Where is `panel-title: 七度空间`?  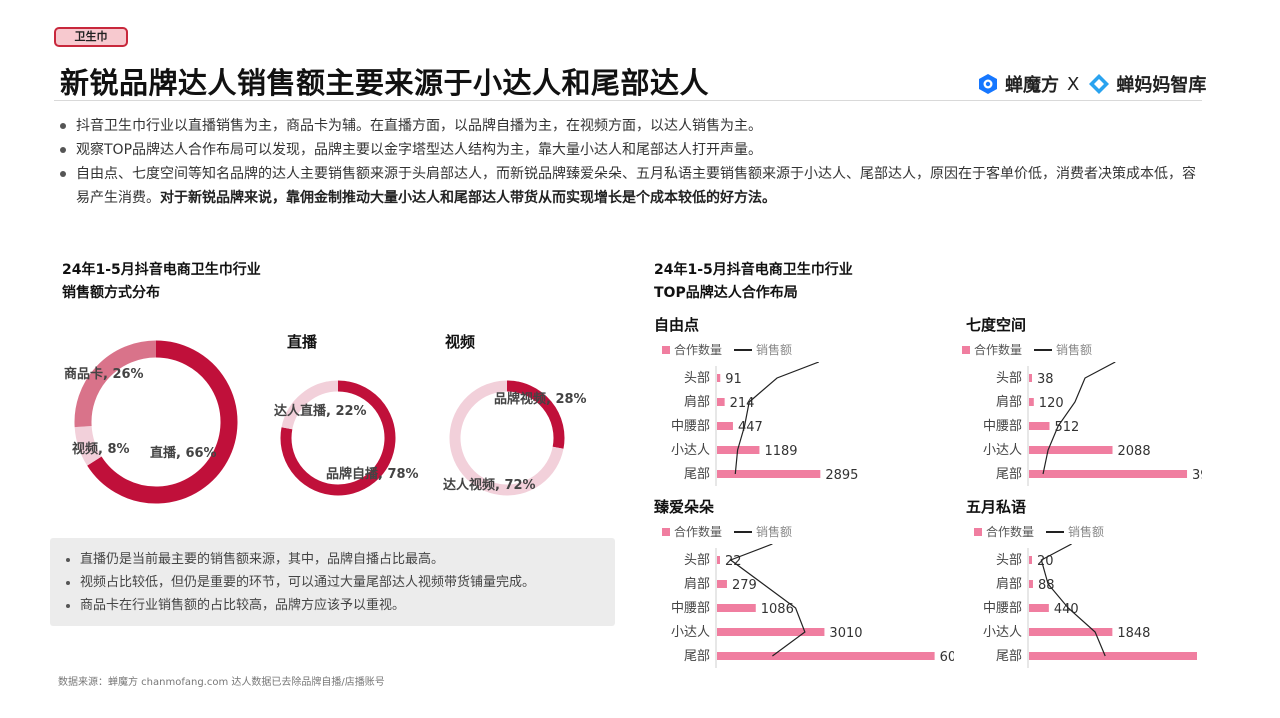
panel-title: 七度空间 is located at coordinates (996, 325).